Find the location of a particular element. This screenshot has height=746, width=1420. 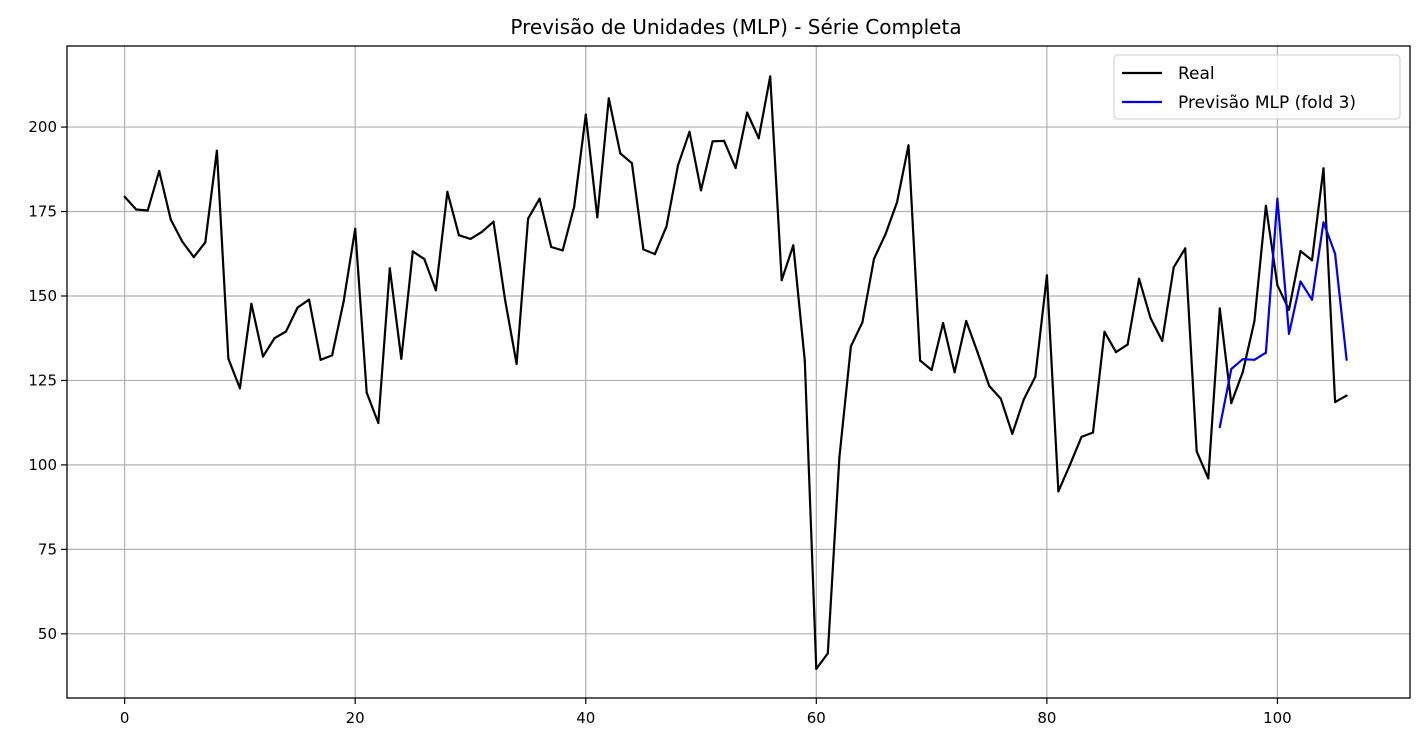

y-tick-label: 75 is located at coordinates (47, 549).